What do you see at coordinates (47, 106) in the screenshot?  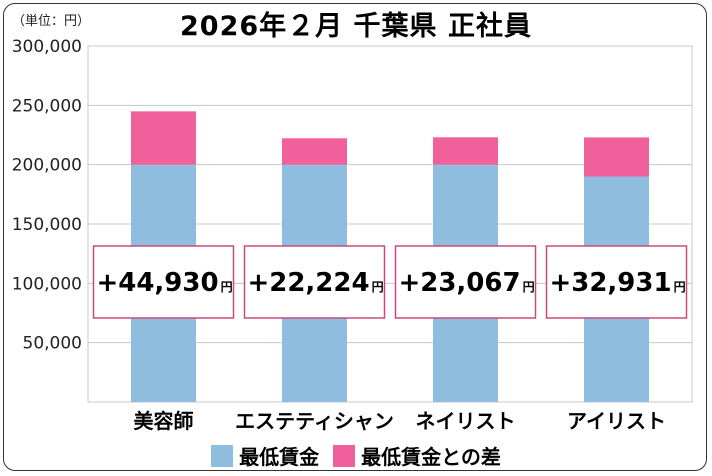 I see `y-tick-label: 250,000` at bounding box center [47, 106].